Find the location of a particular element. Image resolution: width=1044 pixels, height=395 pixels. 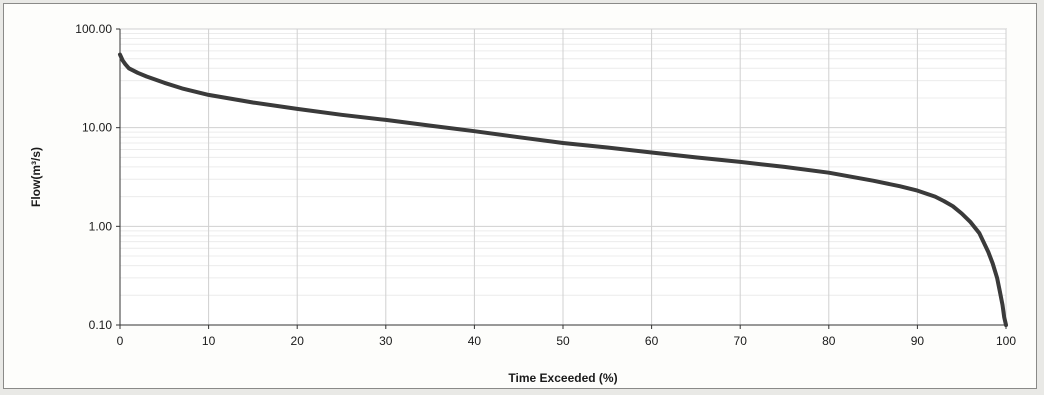

x-tick-label: 90 is located at coordinates (918, 341).